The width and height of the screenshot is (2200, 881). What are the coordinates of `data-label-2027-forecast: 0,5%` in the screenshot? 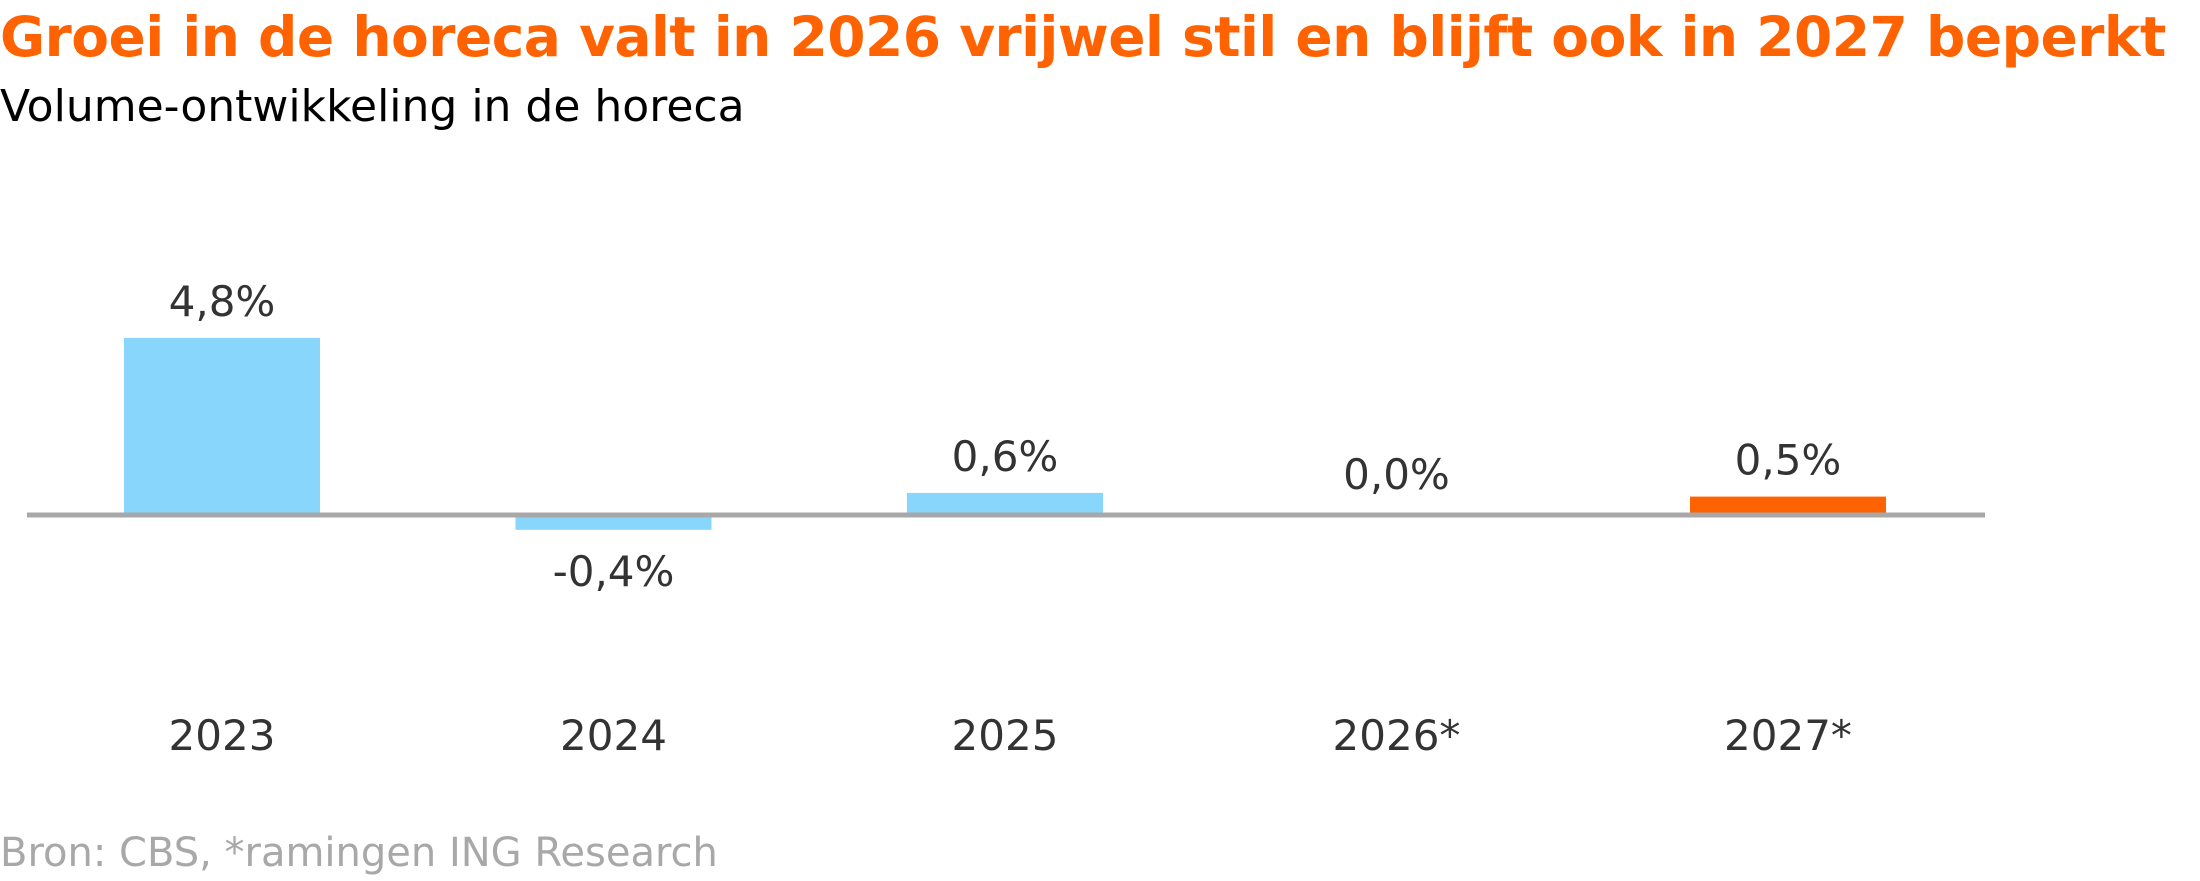 It's located at (1788, 460).